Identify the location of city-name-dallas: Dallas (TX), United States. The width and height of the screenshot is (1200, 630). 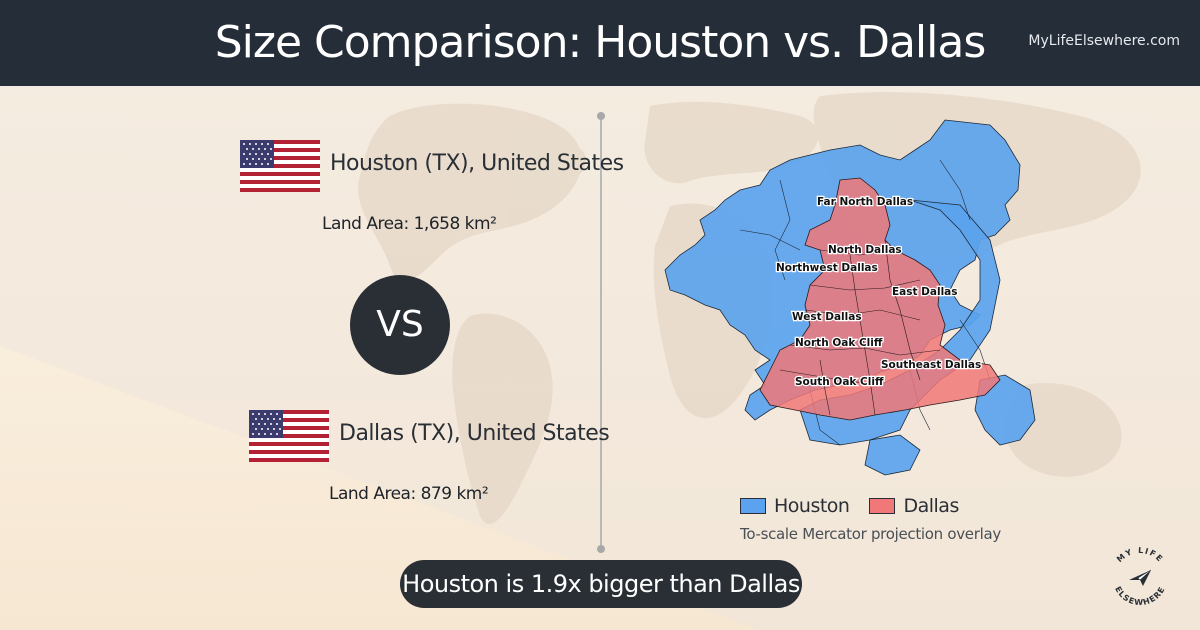
(474, 433).